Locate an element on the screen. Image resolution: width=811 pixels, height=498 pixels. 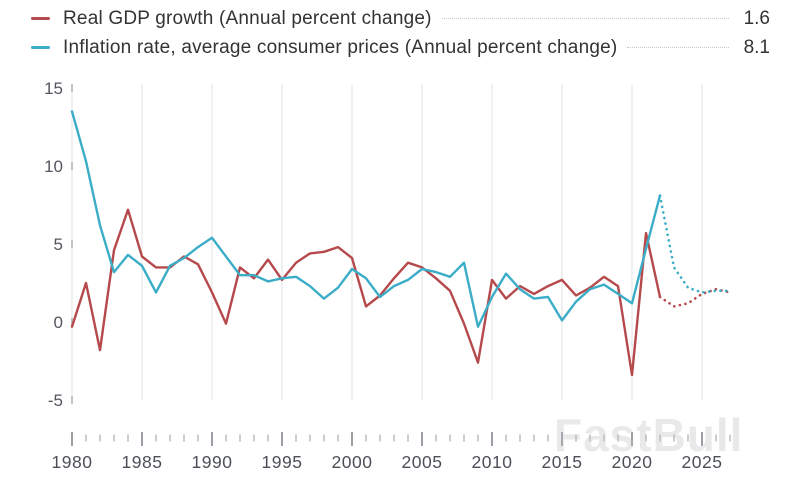
x-axis-label: 1995 is located at coordinates (282, 462).